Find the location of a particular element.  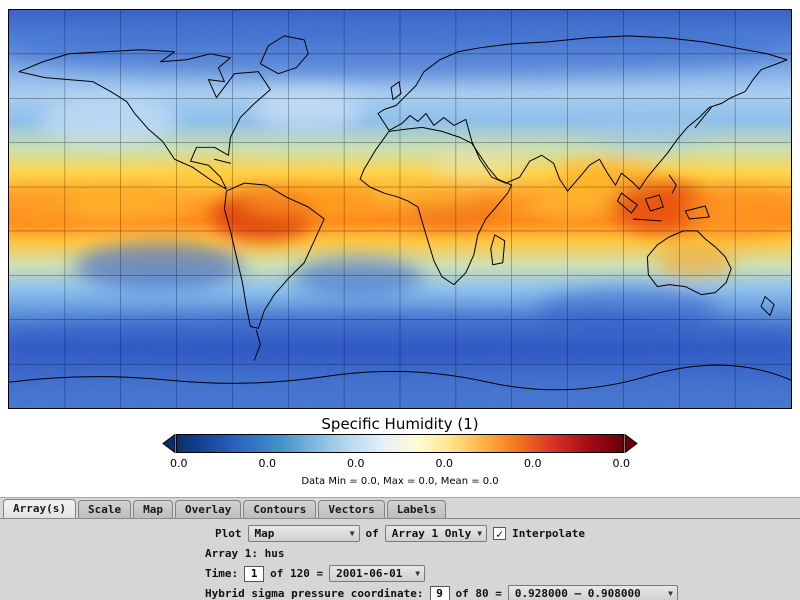

tab-scale: Scale is located at coordinates (104, 509).